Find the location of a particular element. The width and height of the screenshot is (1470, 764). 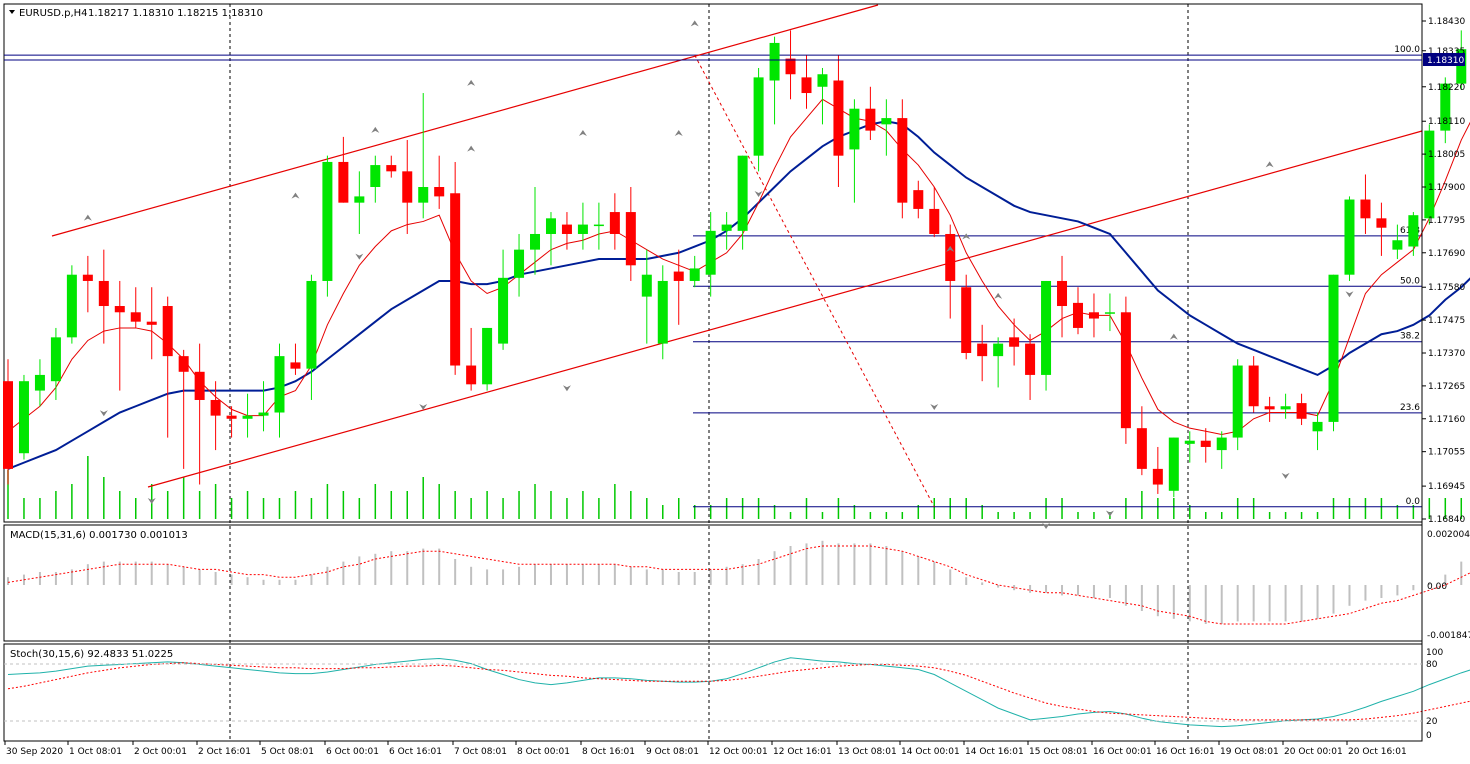

time-tick-label: 2 Oct 00:01 is located at coordinates (160, 752).